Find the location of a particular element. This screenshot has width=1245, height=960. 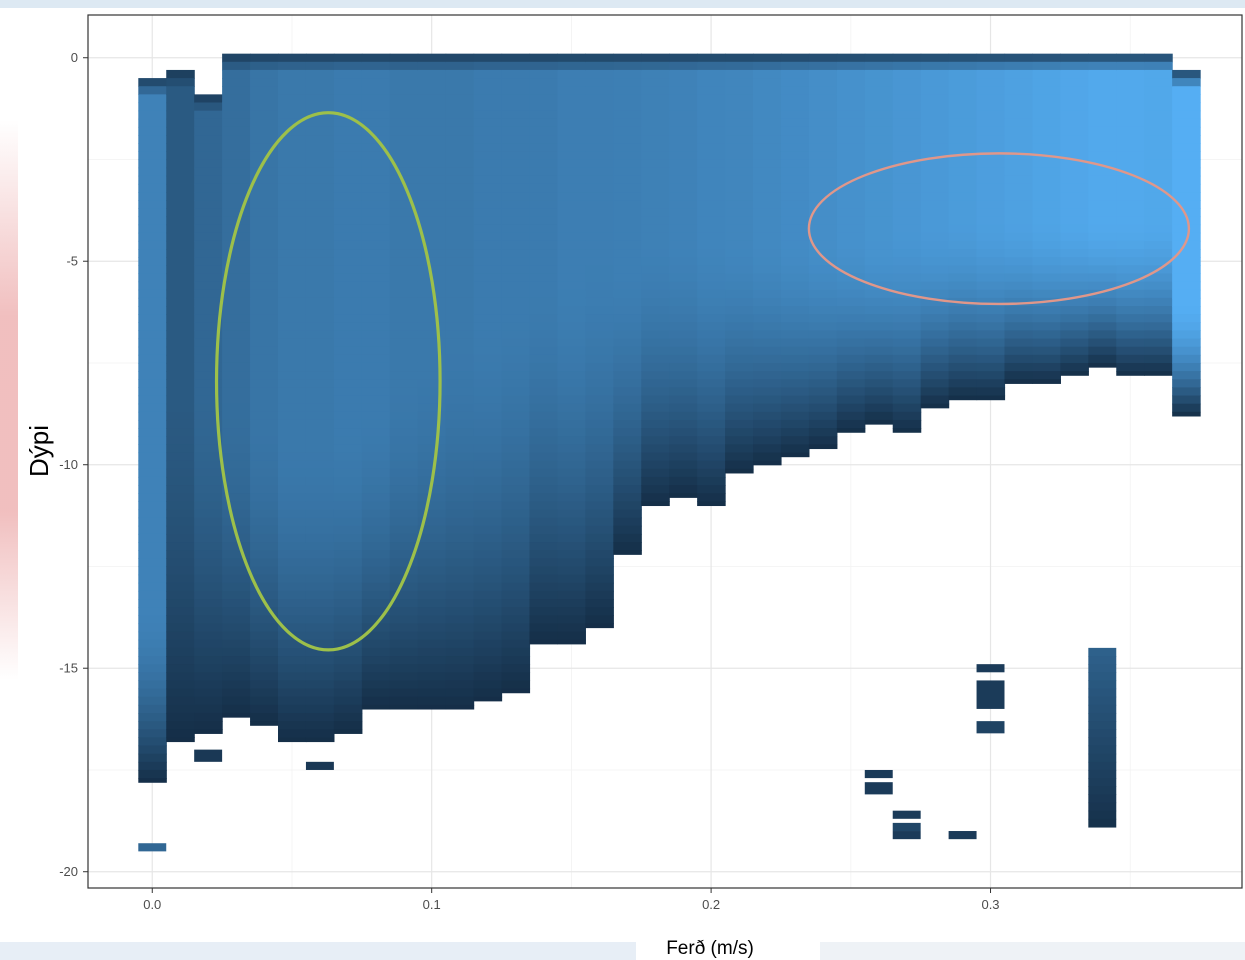

y-tick-label: -20 is located at coordinates (68, 871).